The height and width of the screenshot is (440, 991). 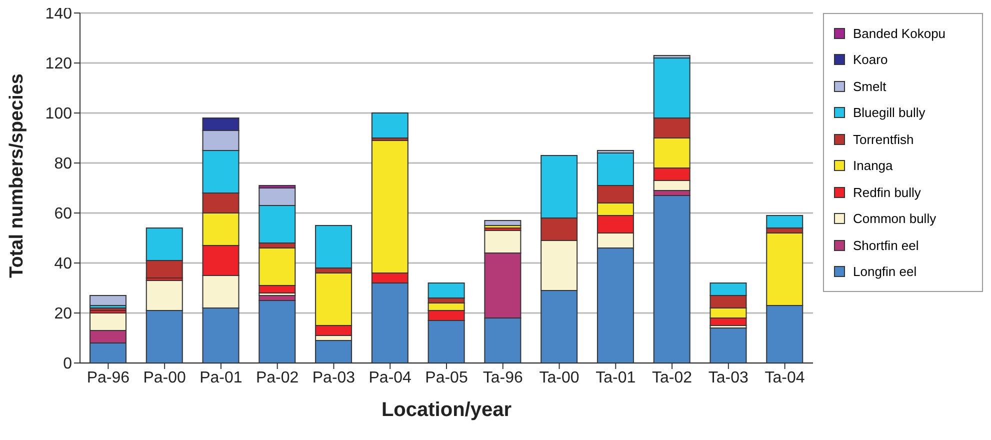 What do you see at coordinates (17, 176) in the screenshot?
I see `y-axis-title: Total numbers/species` at bounding box center [17, 176].